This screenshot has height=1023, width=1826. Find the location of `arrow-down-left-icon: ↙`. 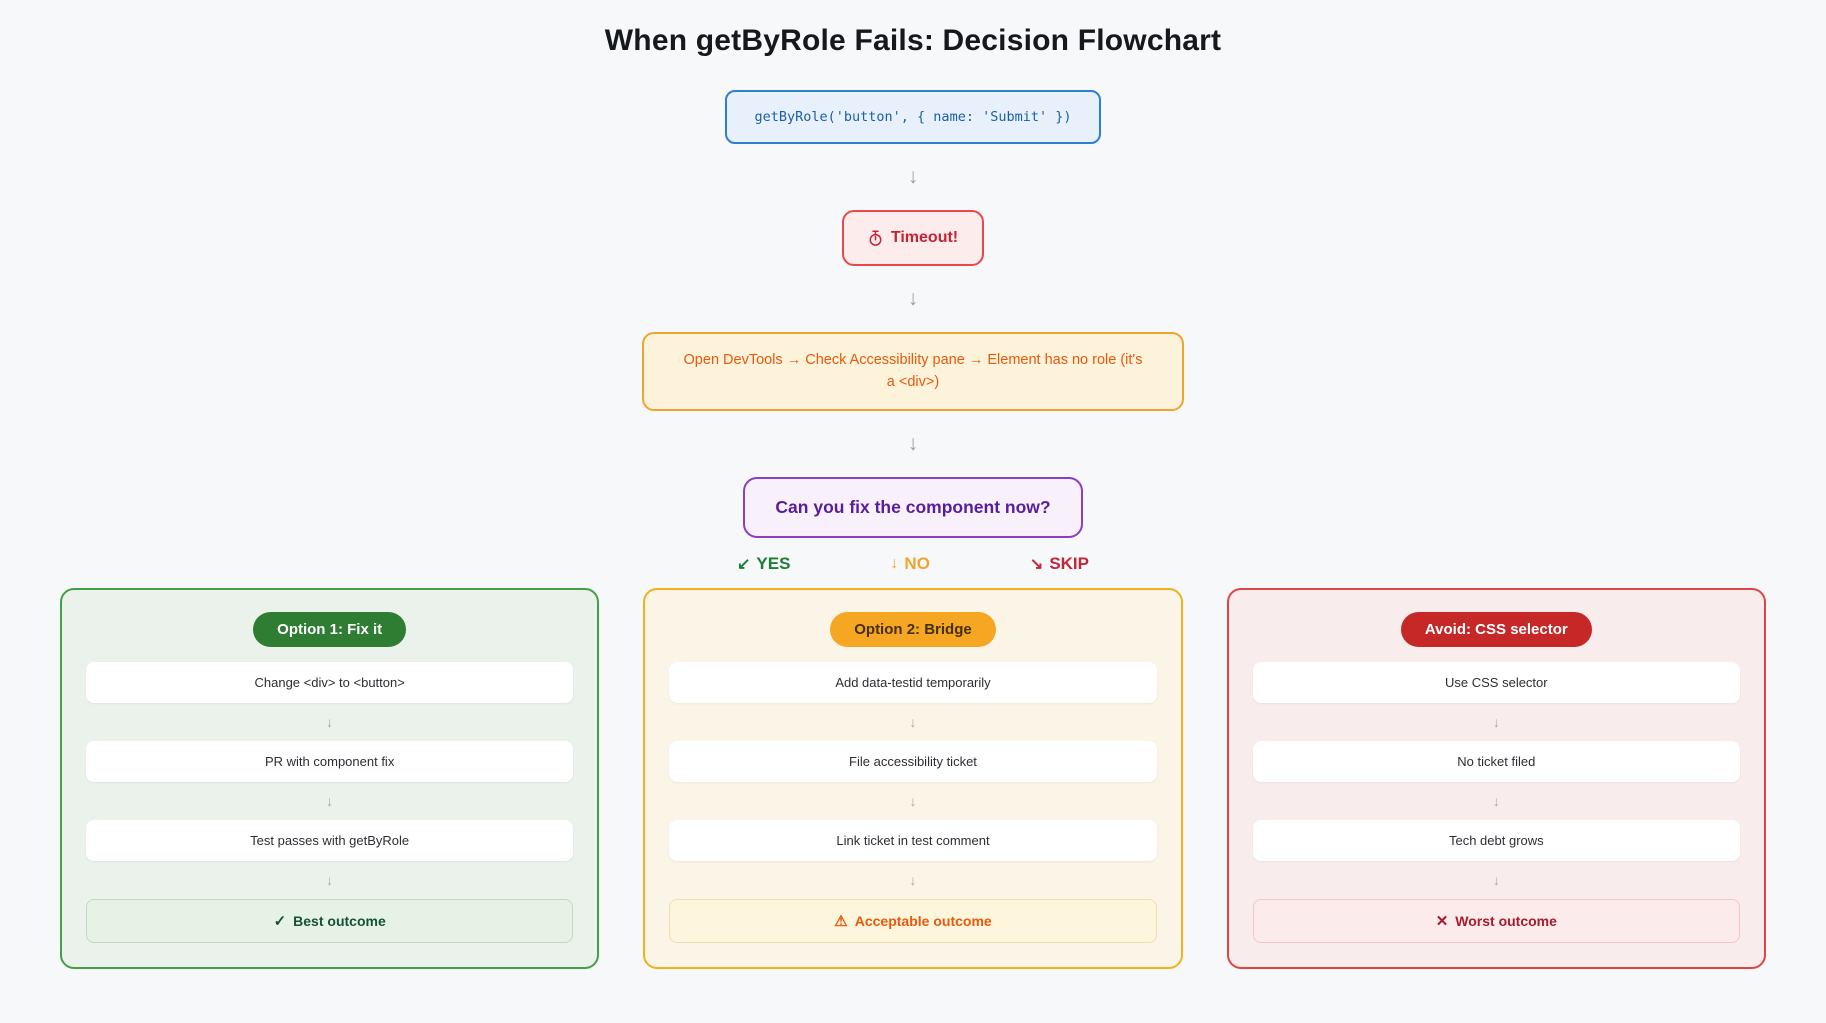

arrow-down-left-icon: ↙ is located at coordinates (744, 564).